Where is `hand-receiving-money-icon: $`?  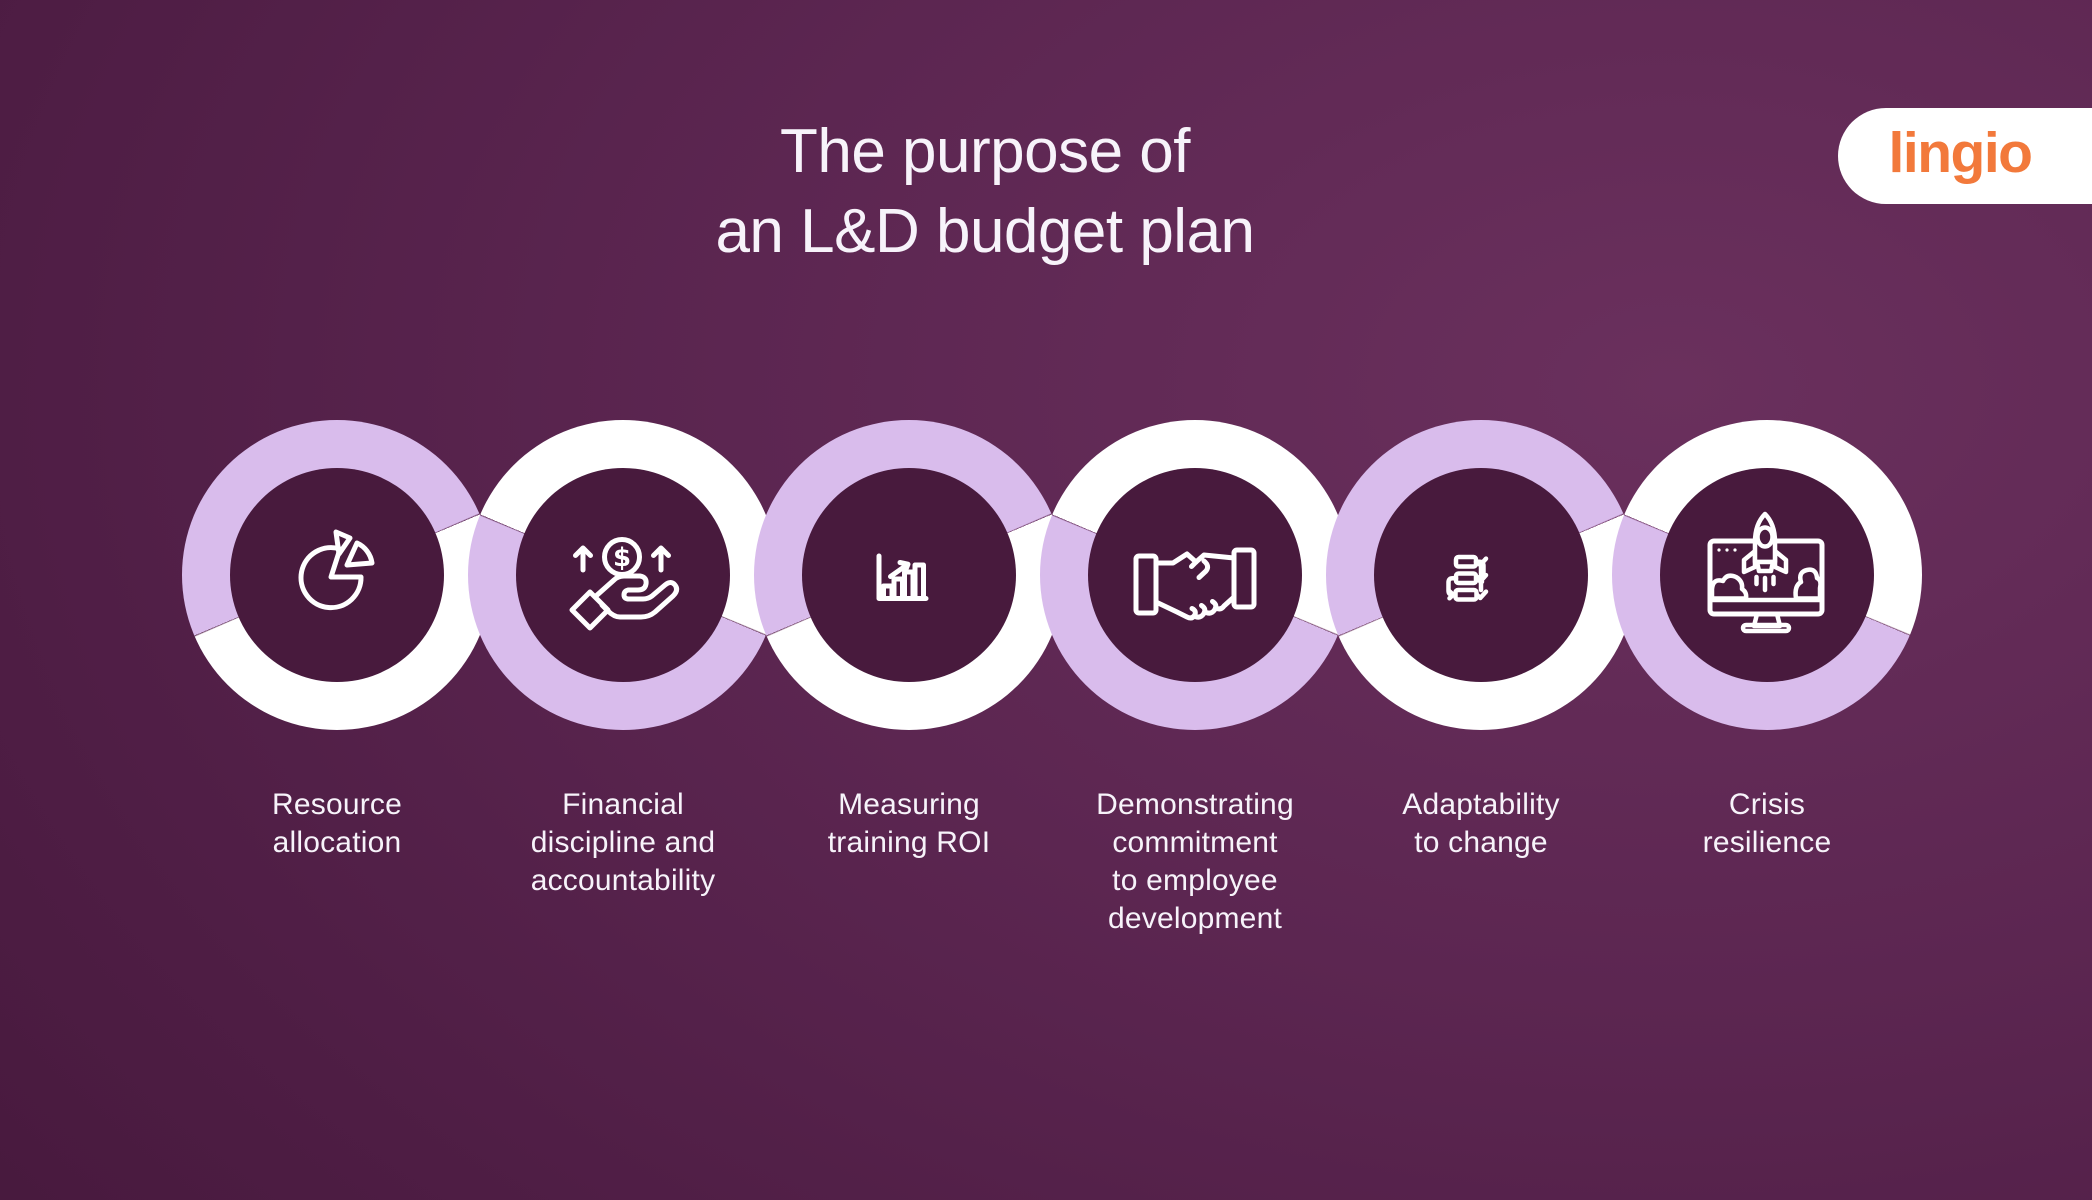
hand-receiving-money-icon: $ is located at coordinates (624, 584).